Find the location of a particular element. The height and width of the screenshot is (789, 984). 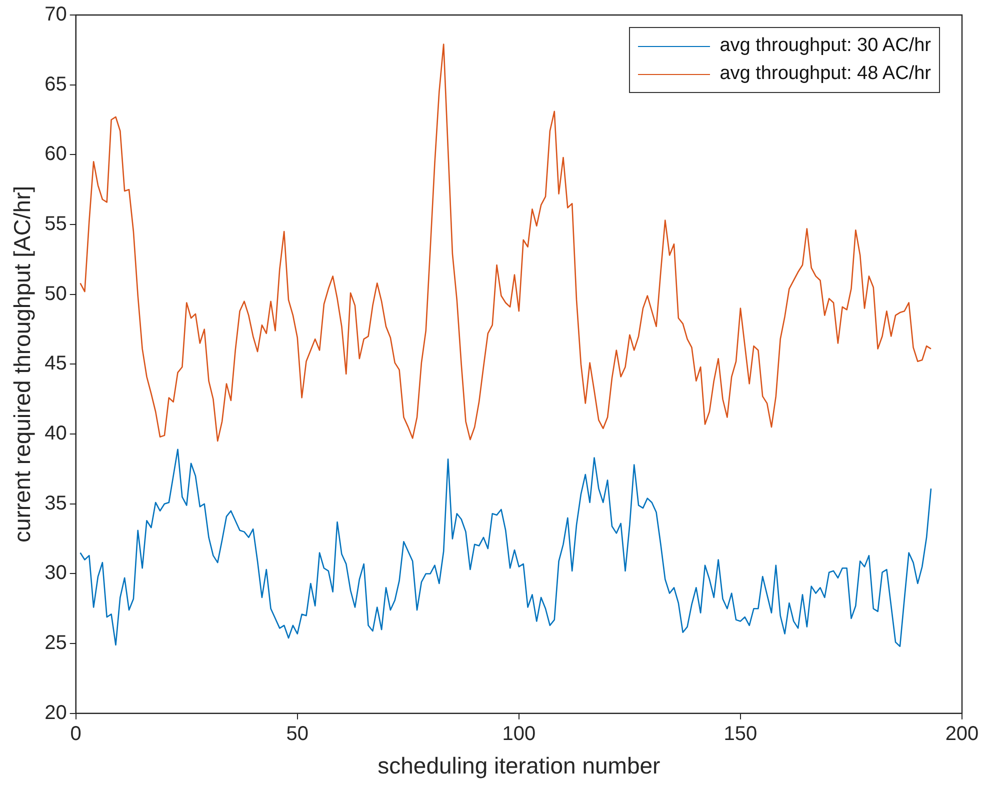

legend-label: avg throughput: 48 AC/hr is located at coordinates (825, 74).